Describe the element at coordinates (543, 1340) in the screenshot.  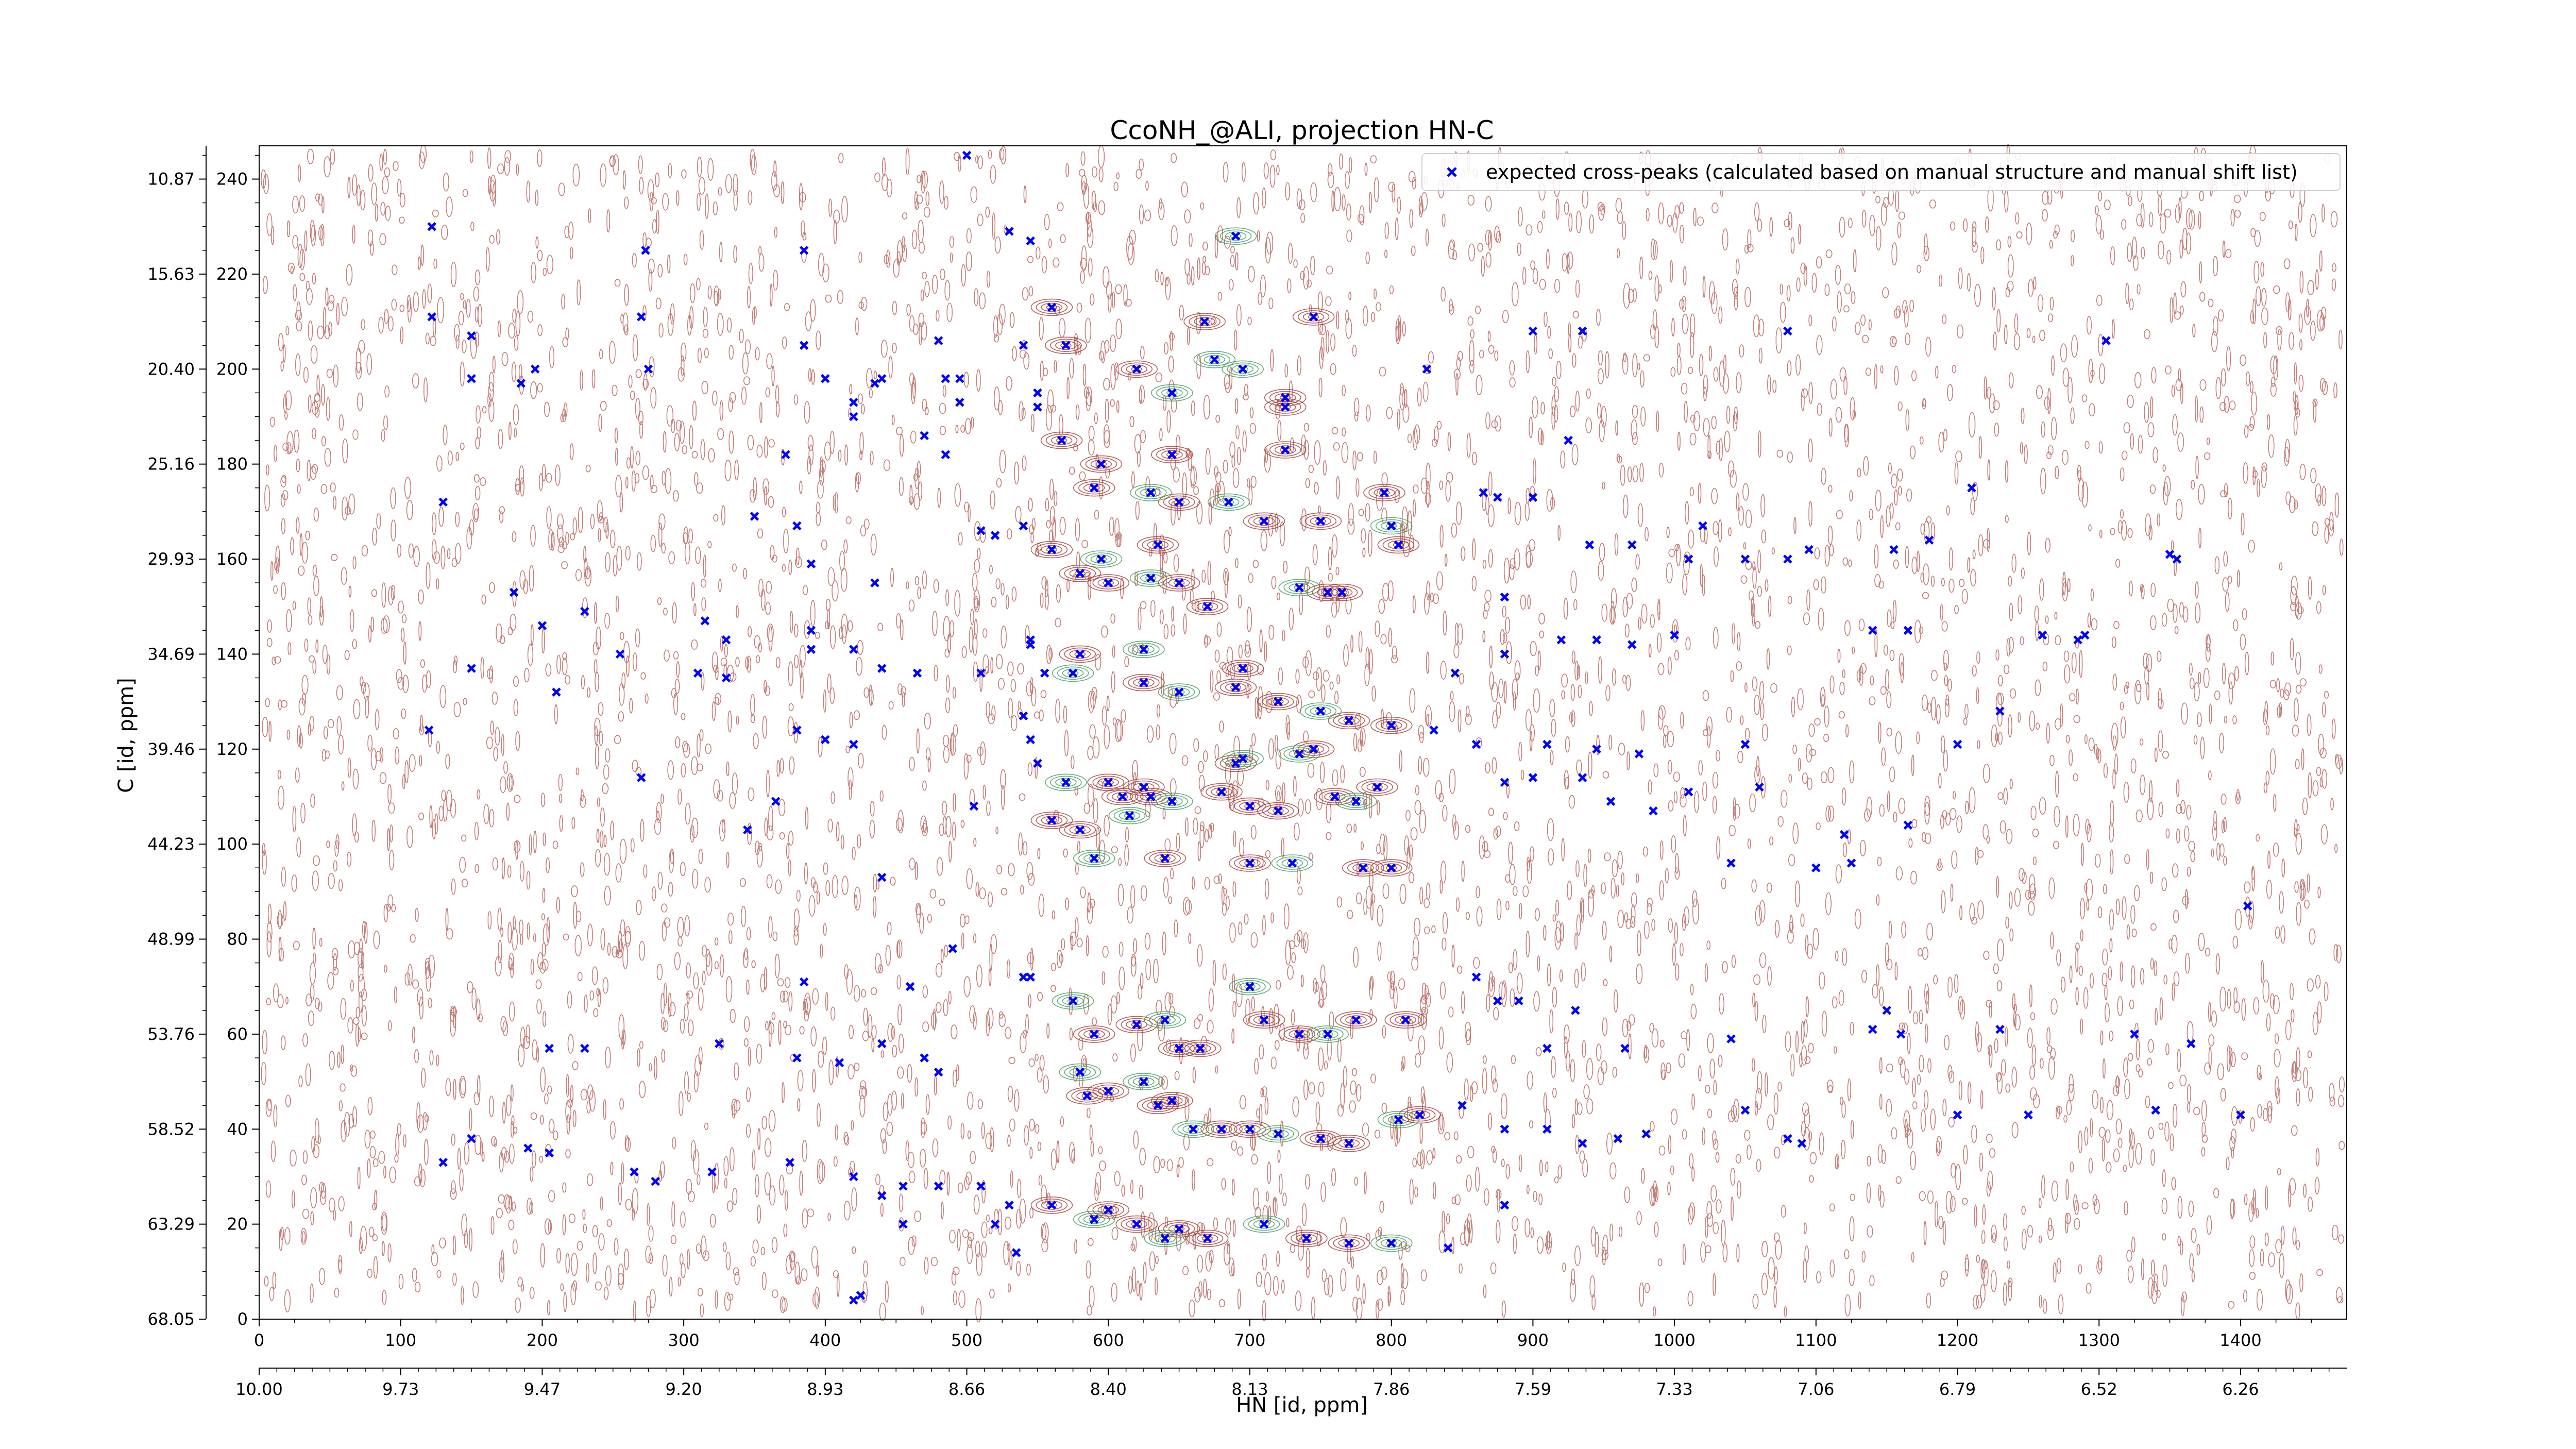
I see `x-index-tick-label: 200` at that location.